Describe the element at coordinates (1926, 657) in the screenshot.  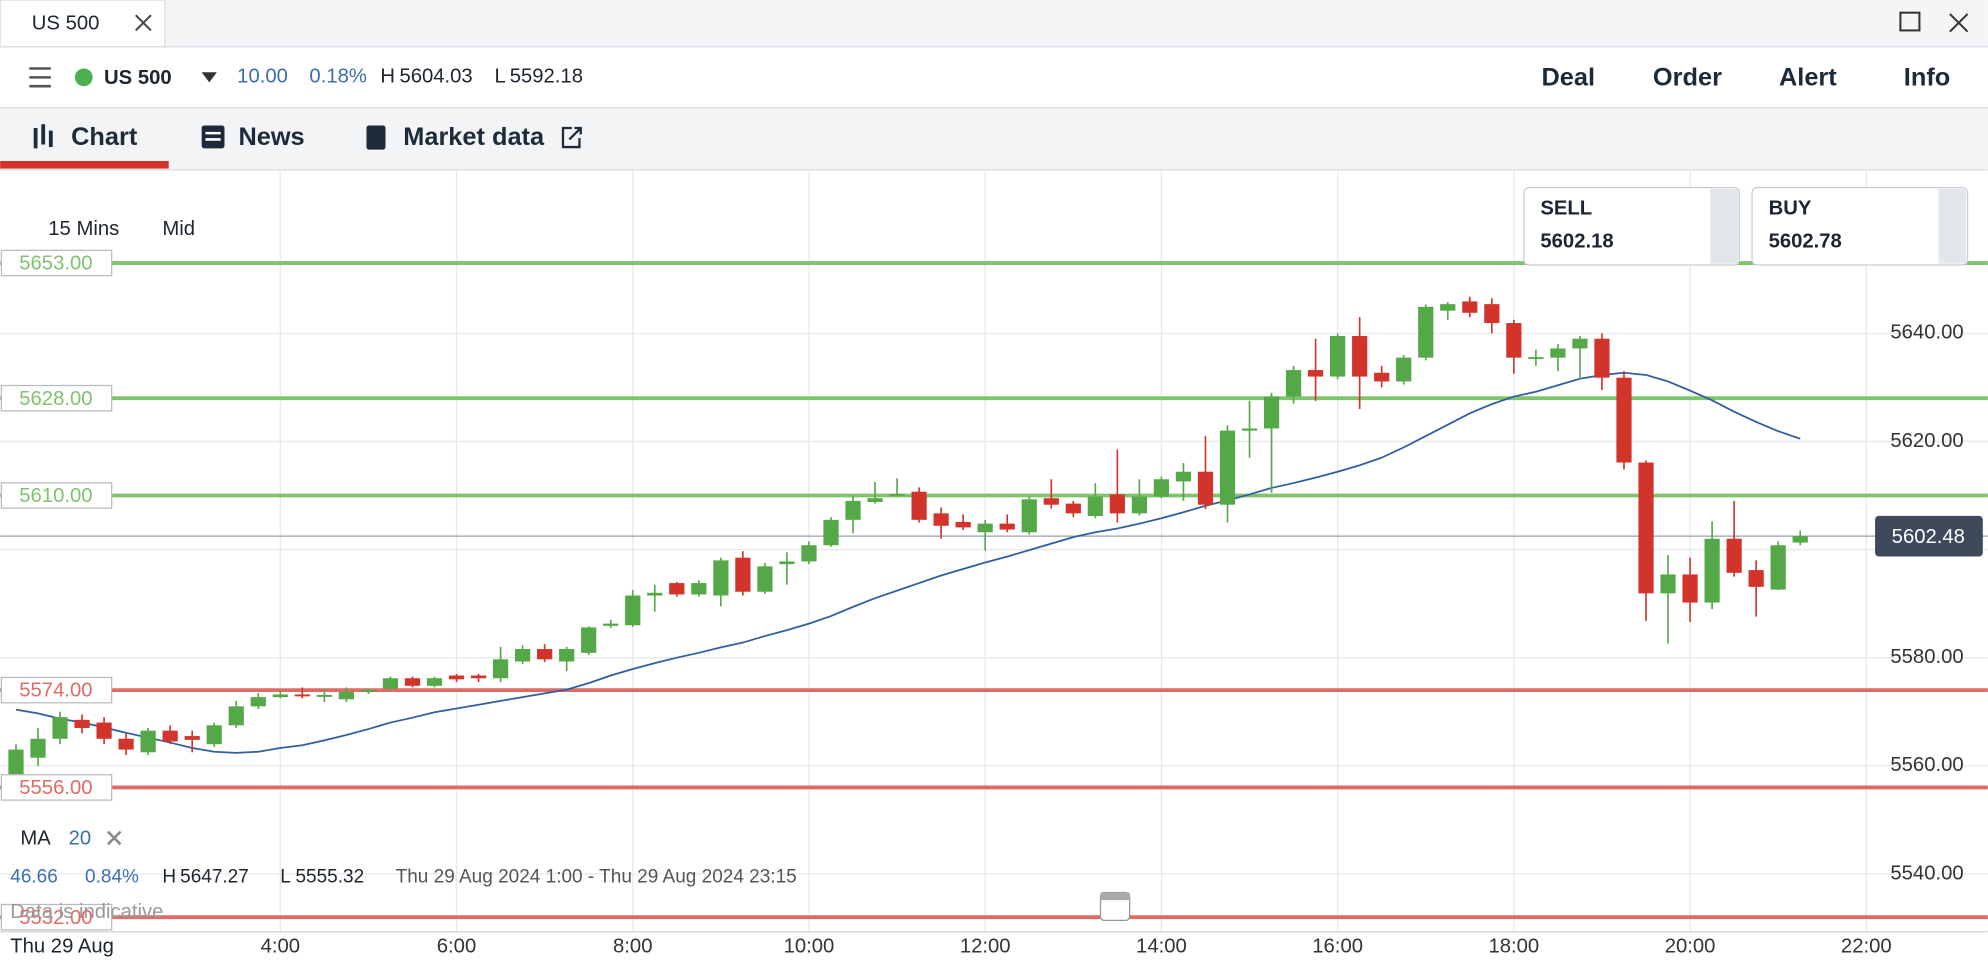
I see `y-tick-label: 5580.00` at that location.